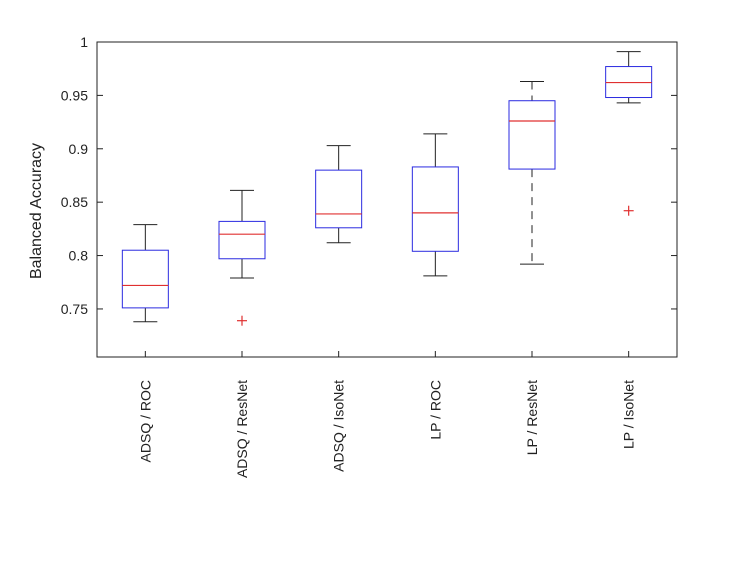 This screenshot has height=561, width=747. I want to click on y-tick-label: 1, so click(84, 42).